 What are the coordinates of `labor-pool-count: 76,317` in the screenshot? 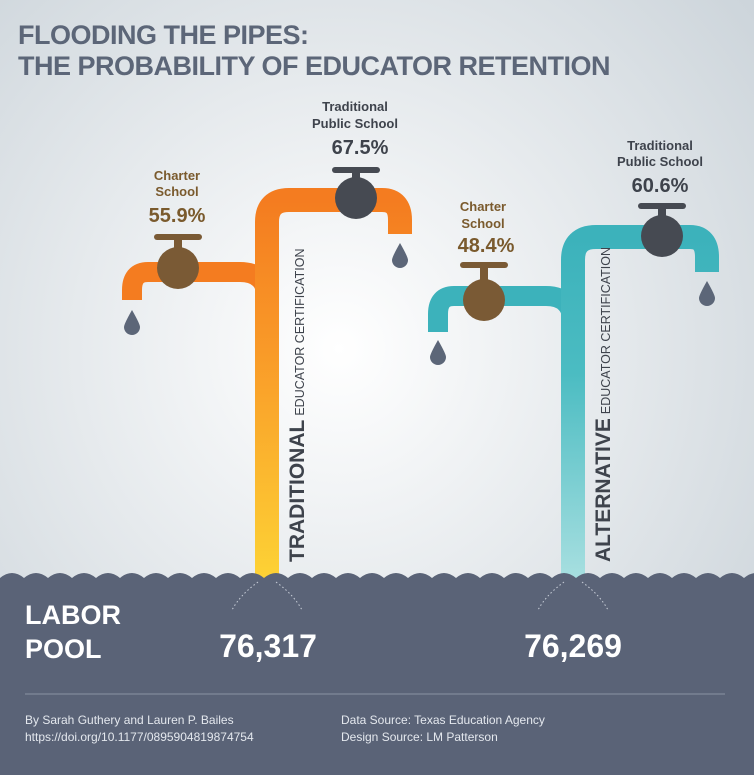 It's located at (268, 646).